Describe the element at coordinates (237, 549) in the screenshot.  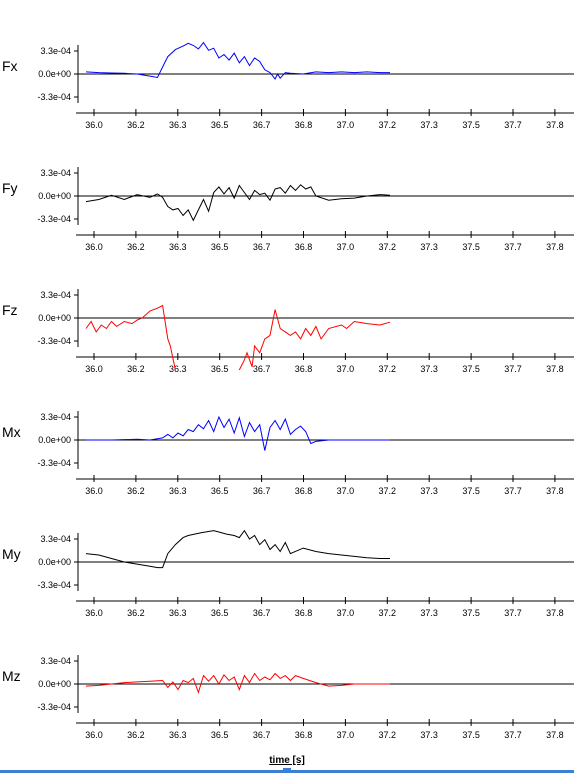
I see `series-line-my` at that location.